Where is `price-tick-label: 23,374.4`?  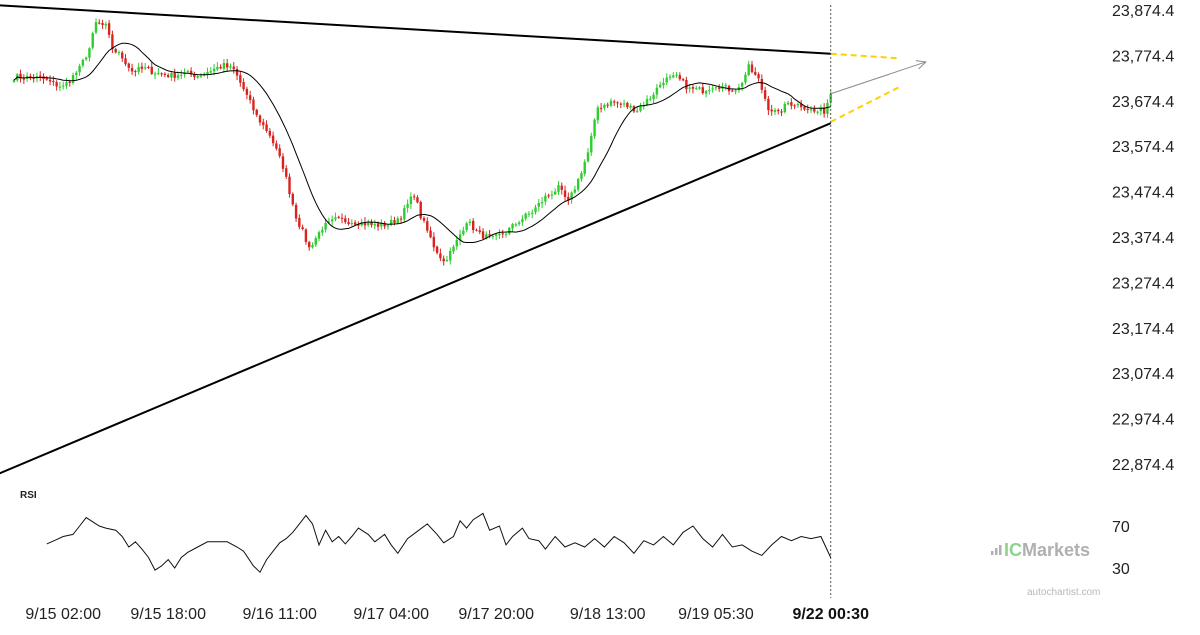
price-tick-label: 23,374.4 is located at coordinates (1143, 238).